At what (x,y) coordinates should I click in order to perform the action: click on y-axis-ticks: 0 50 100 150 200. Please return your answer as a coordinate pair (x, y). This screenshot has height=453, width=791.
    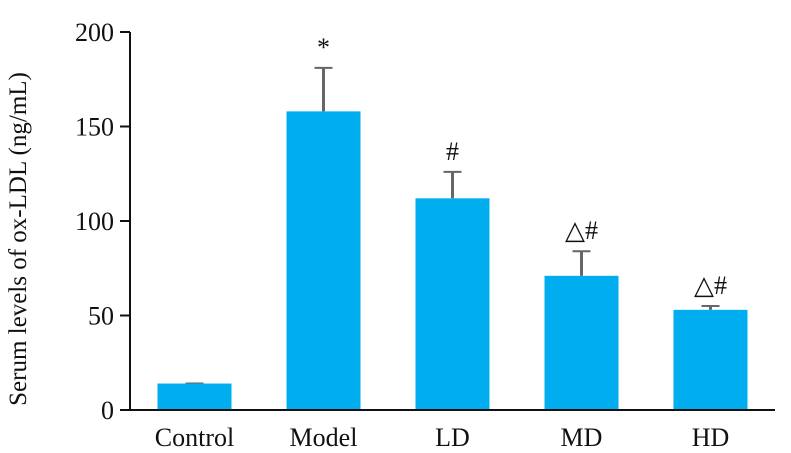
    Looking at the image, I should click on (102, 221).